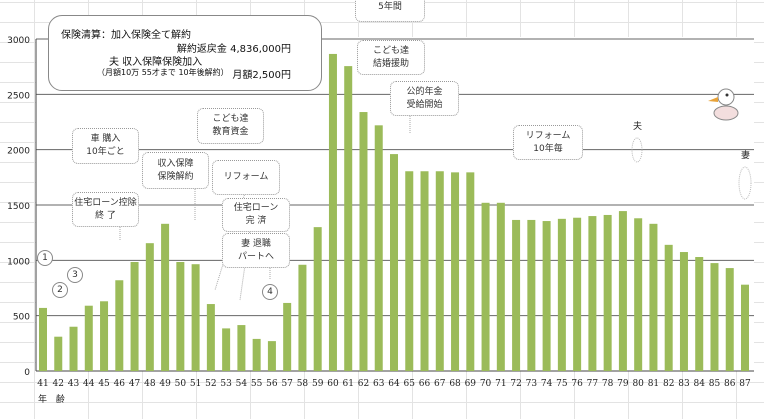  I want to click on callout-text: パートへ, so click(255, 256).